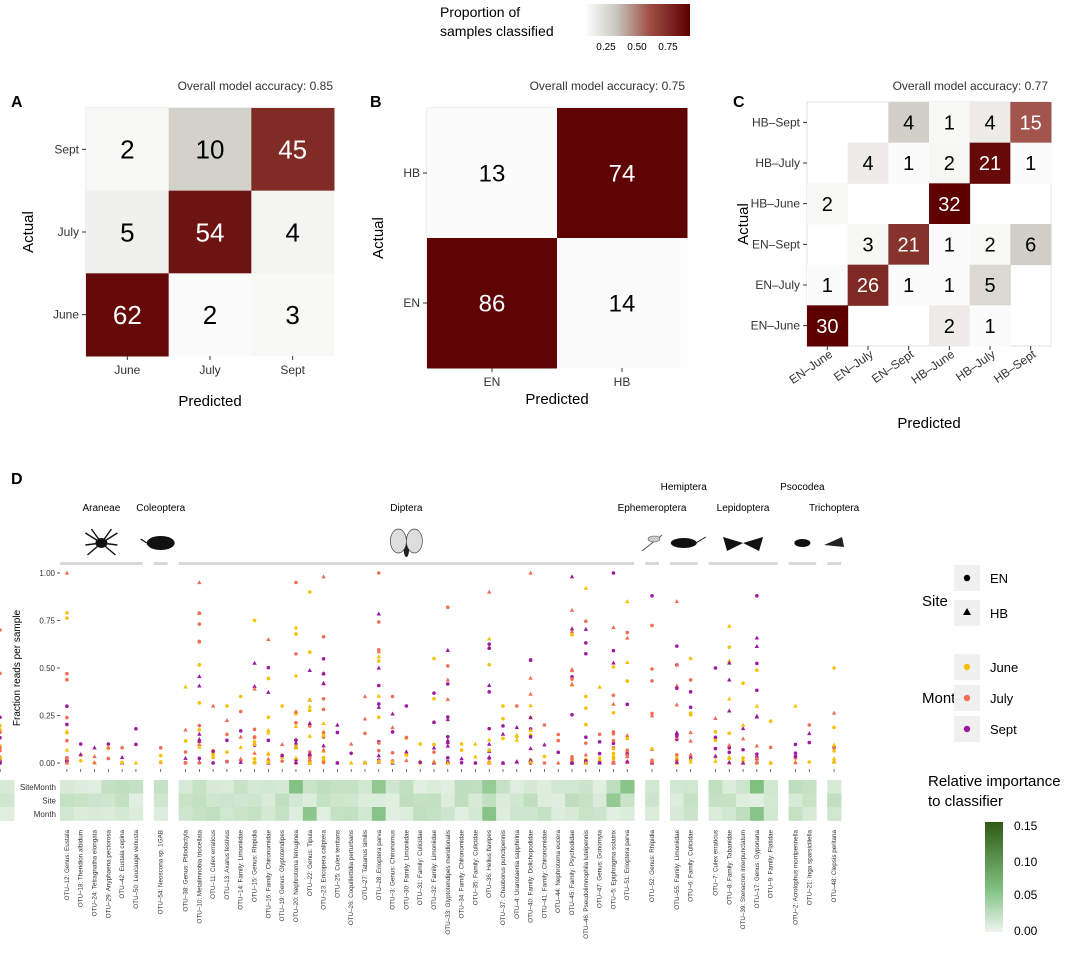 The image size is (1084, 966). Describe the element at coordinates (802, 543) in the screenshot. I see `order-silhouette-icon` at that location.